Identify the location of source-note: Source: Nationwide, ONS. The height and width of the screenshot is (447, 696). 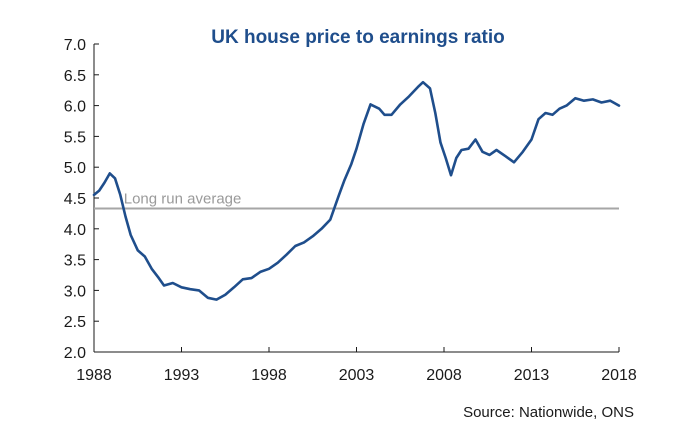
(548, 412).